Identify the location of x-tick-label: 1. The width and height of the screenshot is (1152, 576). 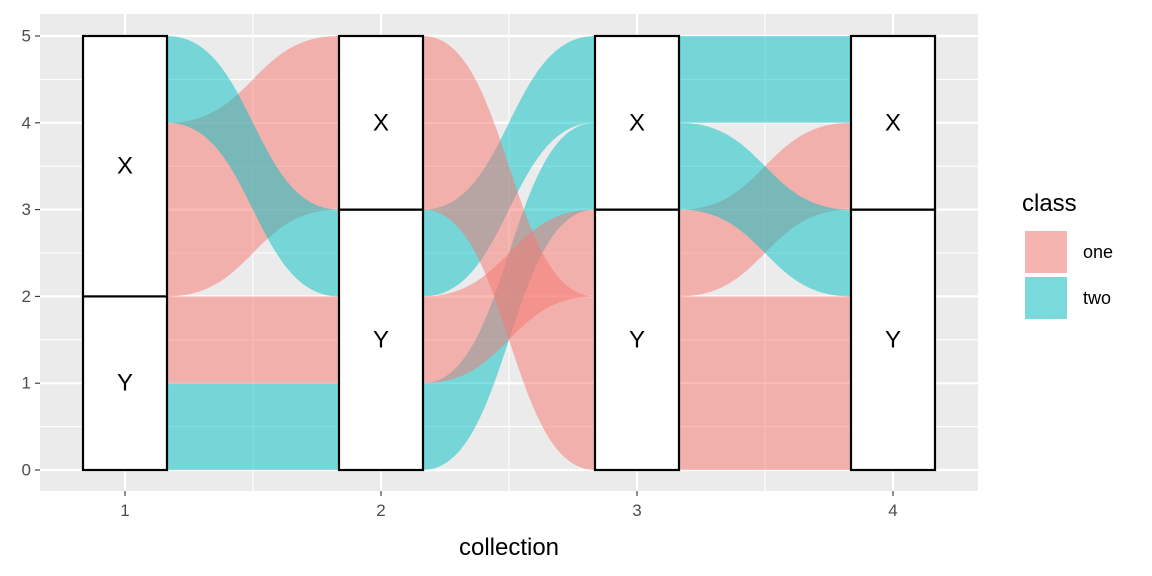
(124, 510).